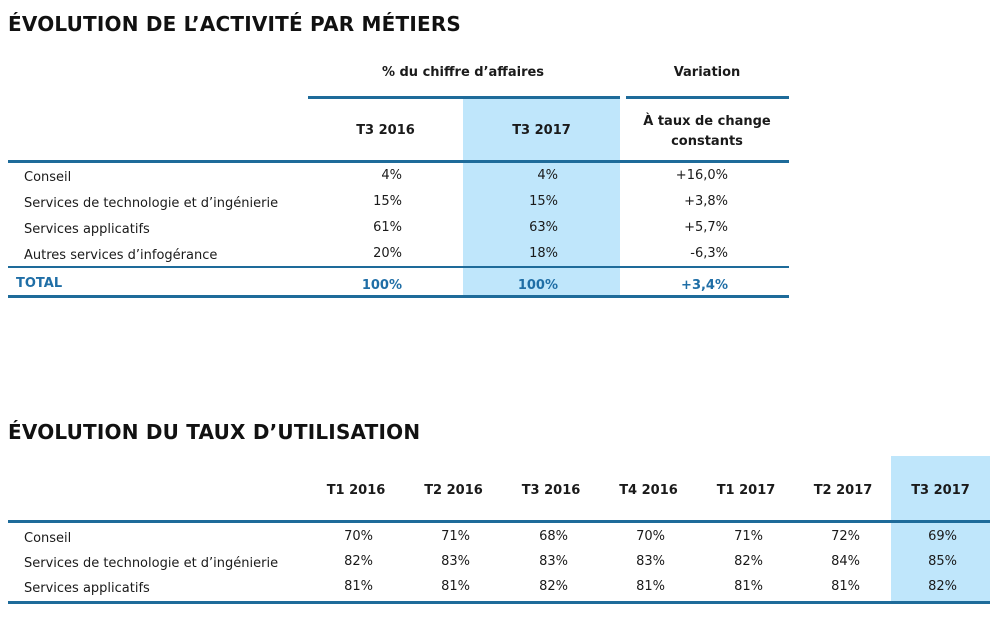  Describe the element at coordinates (391, 175) in the screenshot. I see `cell-t3-2016: 4%` at that location.